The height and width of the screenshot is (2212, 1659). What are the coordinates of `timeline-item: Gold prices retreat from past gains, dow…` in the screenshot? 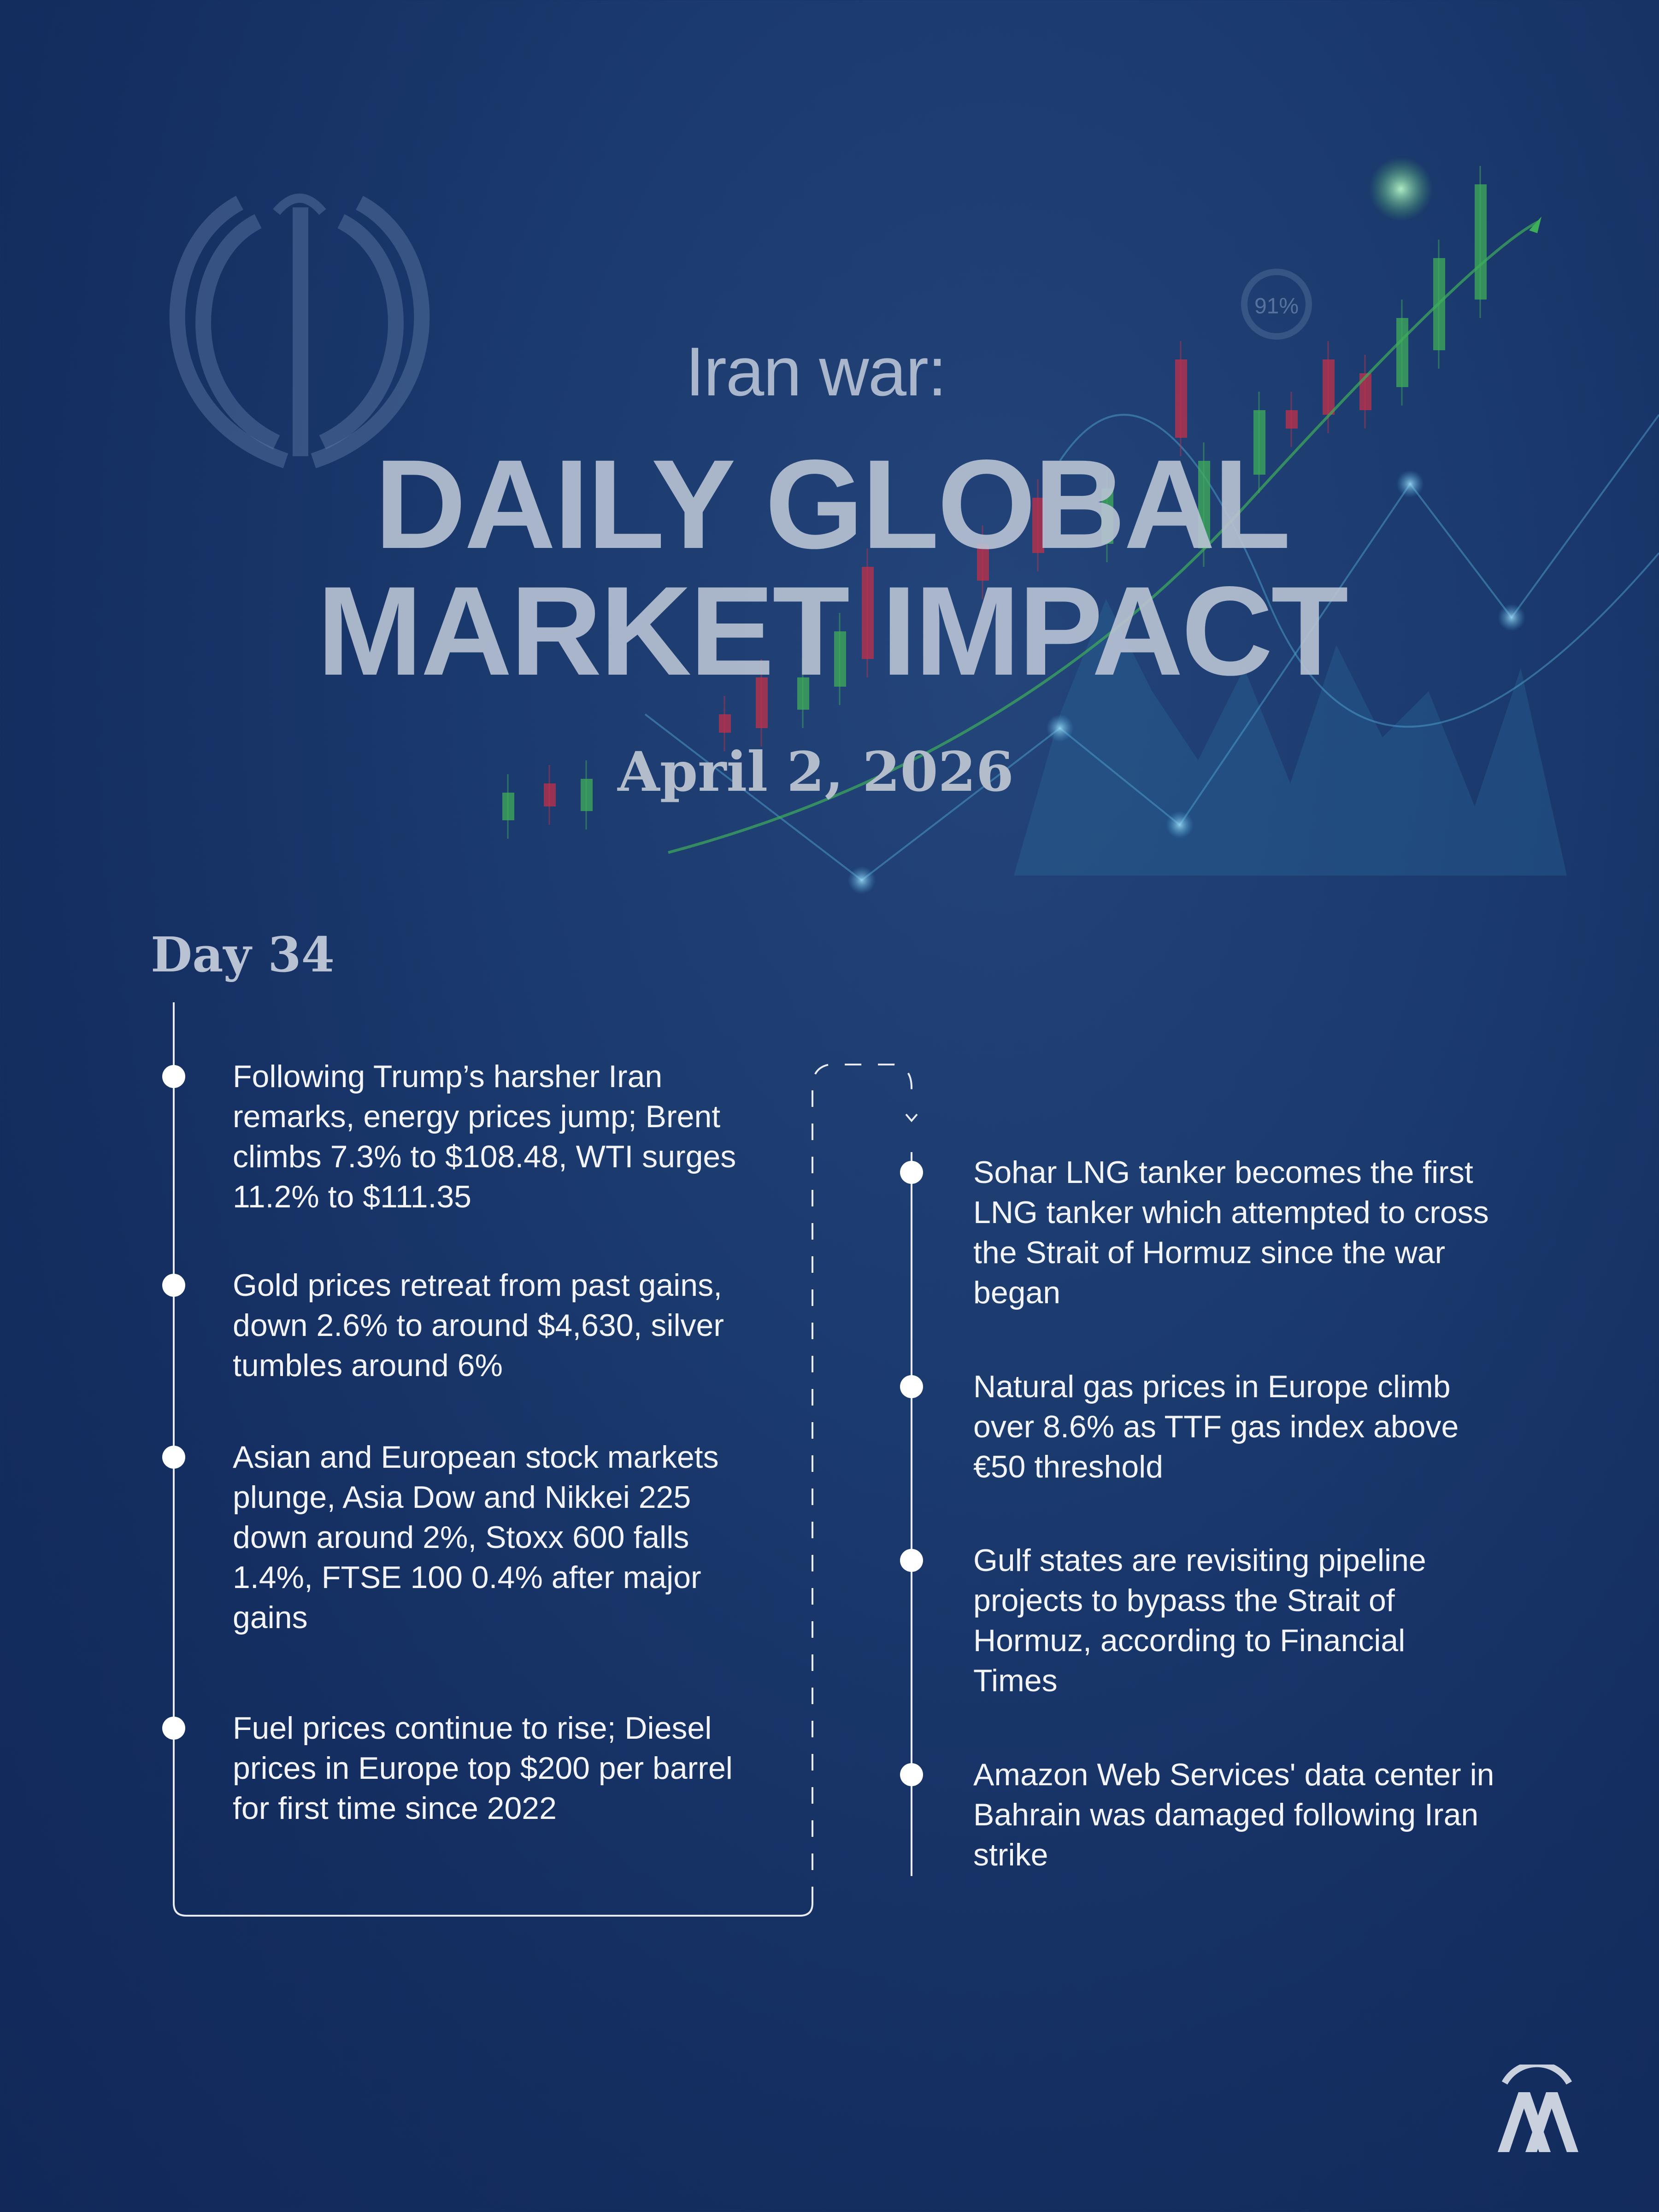 It's located at (478, 1325).